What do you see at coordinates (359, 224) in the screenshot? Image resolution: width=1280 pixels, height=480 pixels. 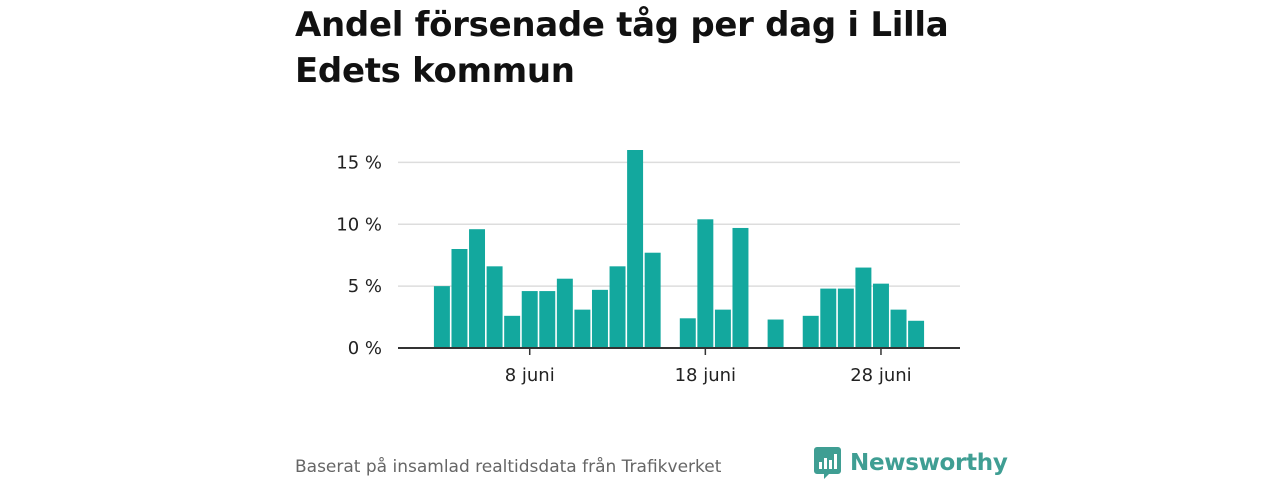 I see `y-tick-label: 10 %` at bounding box center [359, 224].